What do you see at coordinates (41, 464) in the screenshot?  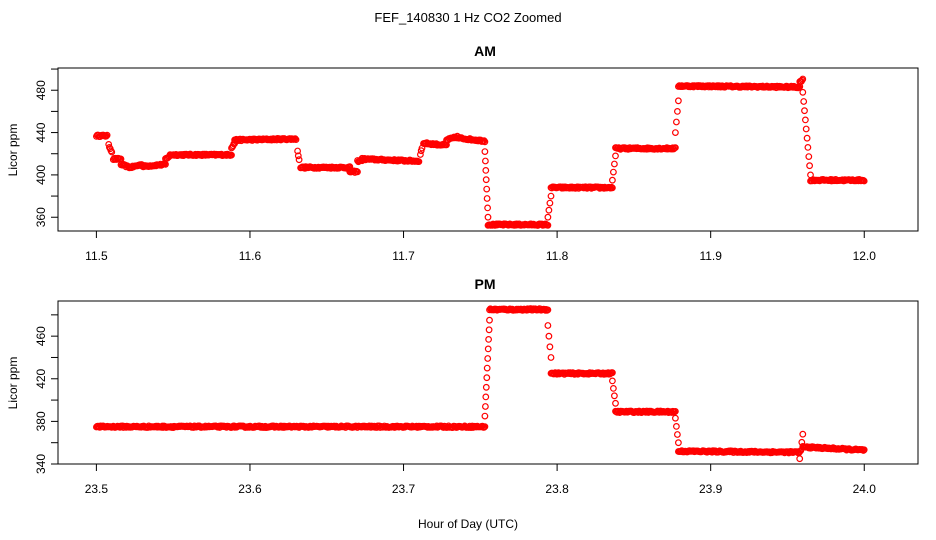 I see `pm-y-tick-label: 340` at bounding box center [41, 464].